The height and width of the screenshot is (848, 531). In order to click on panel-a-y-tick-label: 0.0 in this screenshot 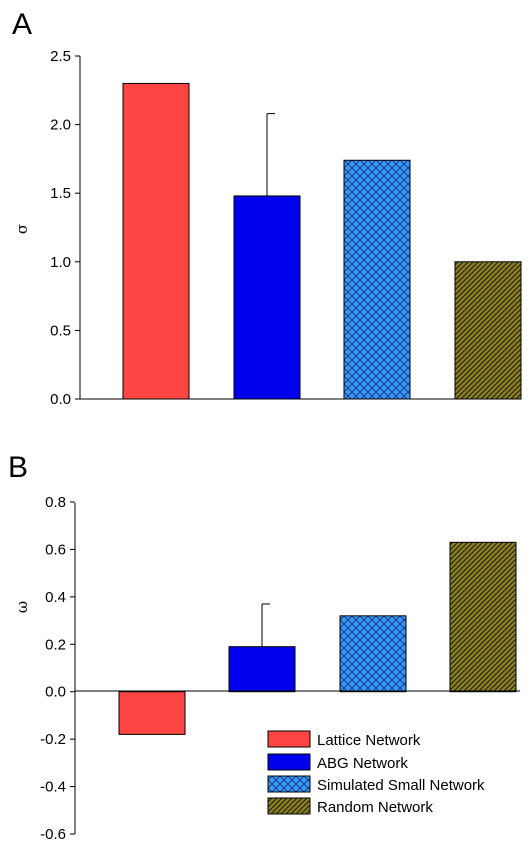, I will do `click(60, 399)`.